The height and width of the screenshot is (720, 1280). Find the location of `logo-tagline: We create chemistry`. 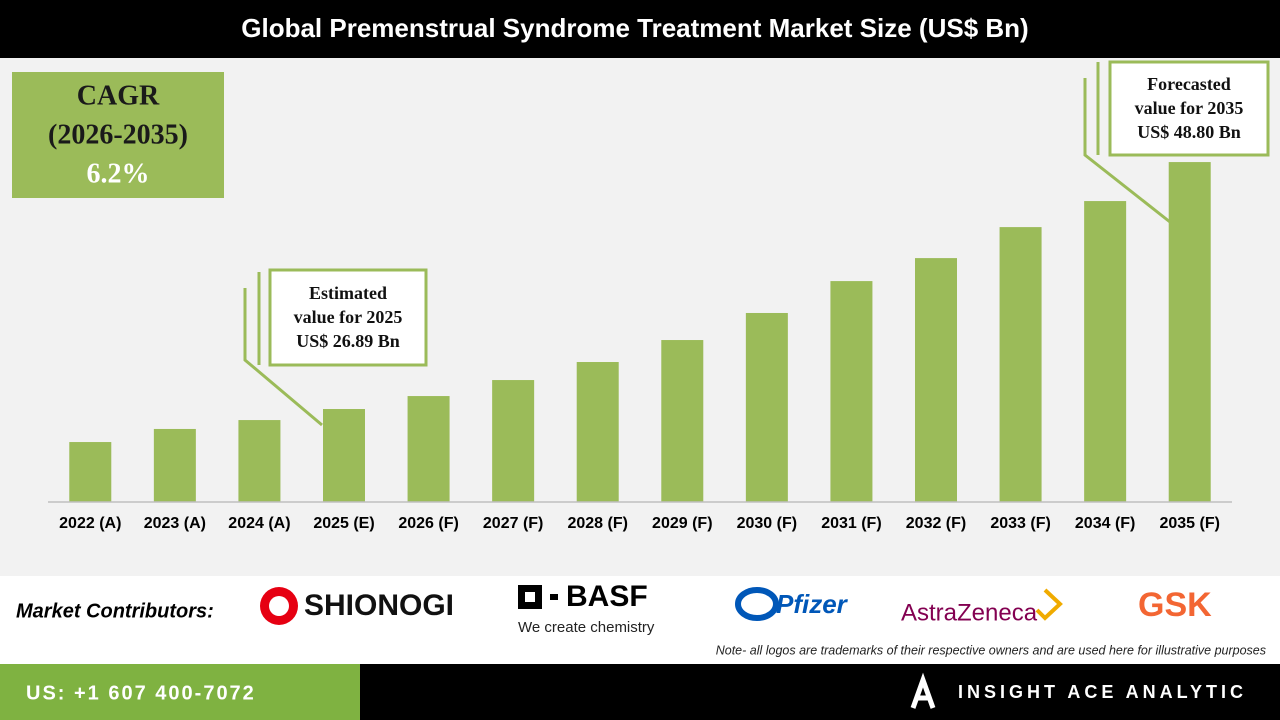

logo-tagline: We create chemistry is located at coordinates (586, 627).